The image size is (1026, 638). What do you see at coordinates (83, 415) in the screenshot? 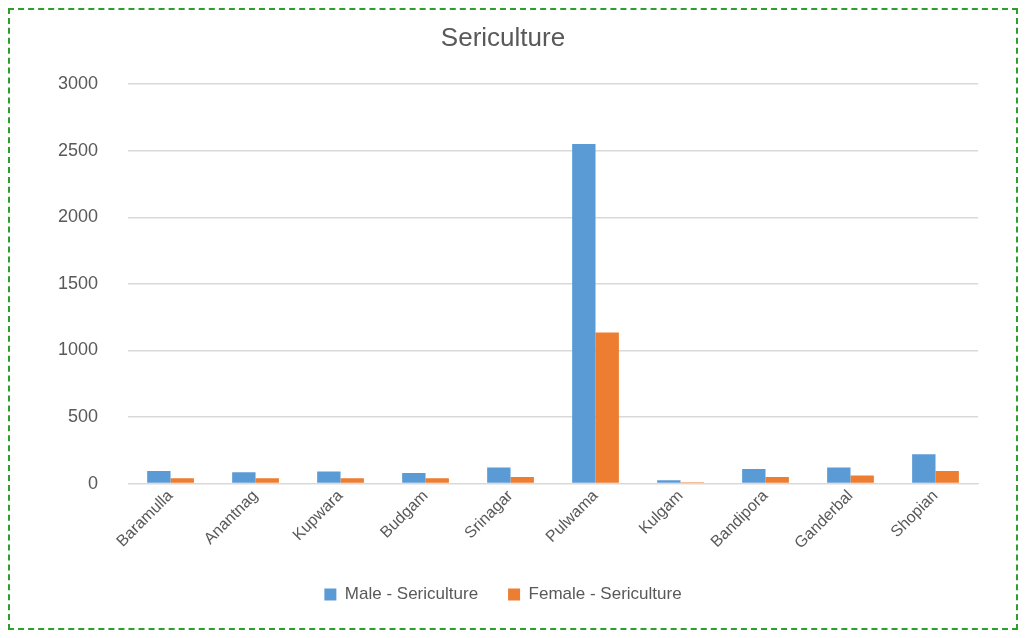
I see `y-tick-label: 500` at bounding box center [83, 415].